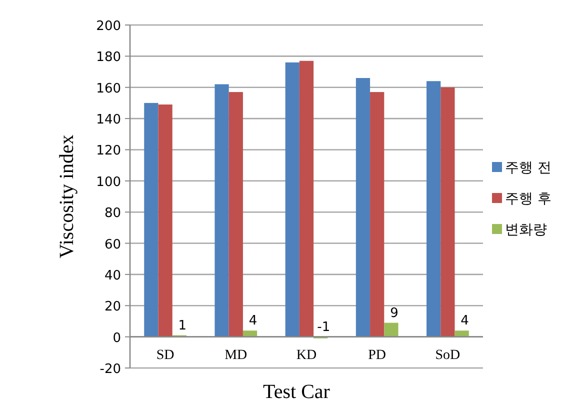 This screenshot has height=411, width=586. I want to click on y-tick-label: 180, so click(108, 58).